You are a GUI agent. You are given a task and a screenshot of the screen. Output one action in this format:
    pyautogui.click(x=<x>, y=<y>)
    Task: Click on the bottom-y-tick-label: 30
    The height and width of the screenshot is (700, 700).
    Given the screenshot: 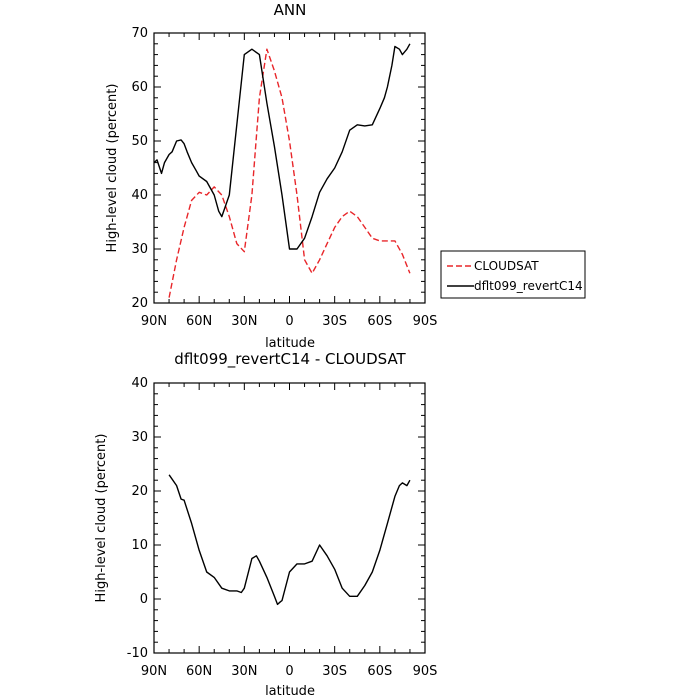 What is the action you would take?
    pyautogui.click(x=139, y=437)
    